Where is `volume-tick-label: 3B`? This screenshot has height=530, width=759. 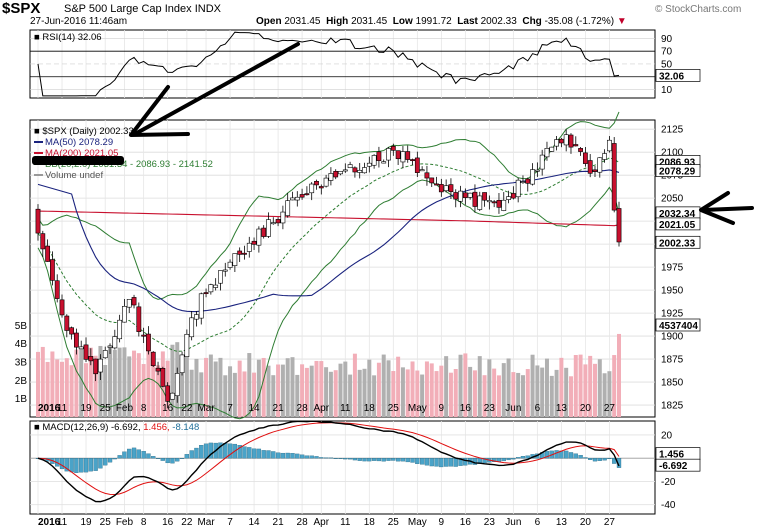 volume-tick-label: 3B is located at coordinates (21, 363).